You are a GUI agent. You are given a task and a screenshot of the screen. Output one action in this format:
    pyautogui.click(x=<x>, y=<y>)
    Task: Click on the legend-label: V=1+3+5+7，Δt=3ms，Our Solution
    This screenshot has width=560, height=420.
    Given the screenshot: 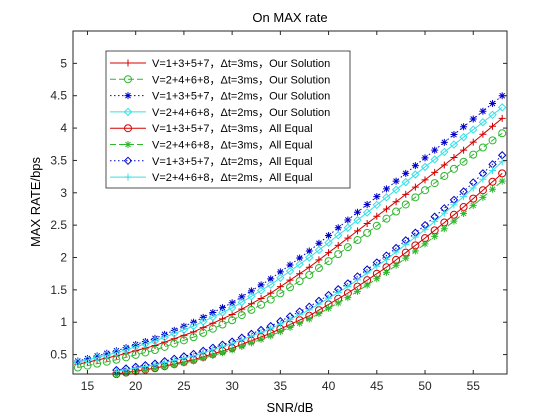 What is the action you would take?
    pyautogui.click(x=241, y=64)
    